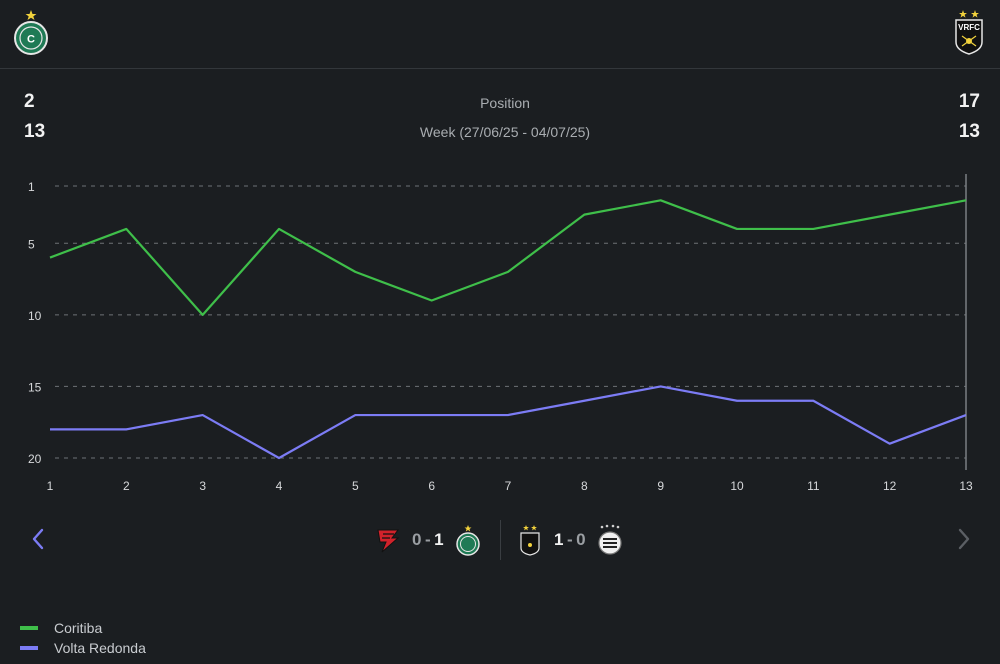  Describe the element at coordinates (29, 101) in the screenshot. I see `home-position-value: 2` at that location.